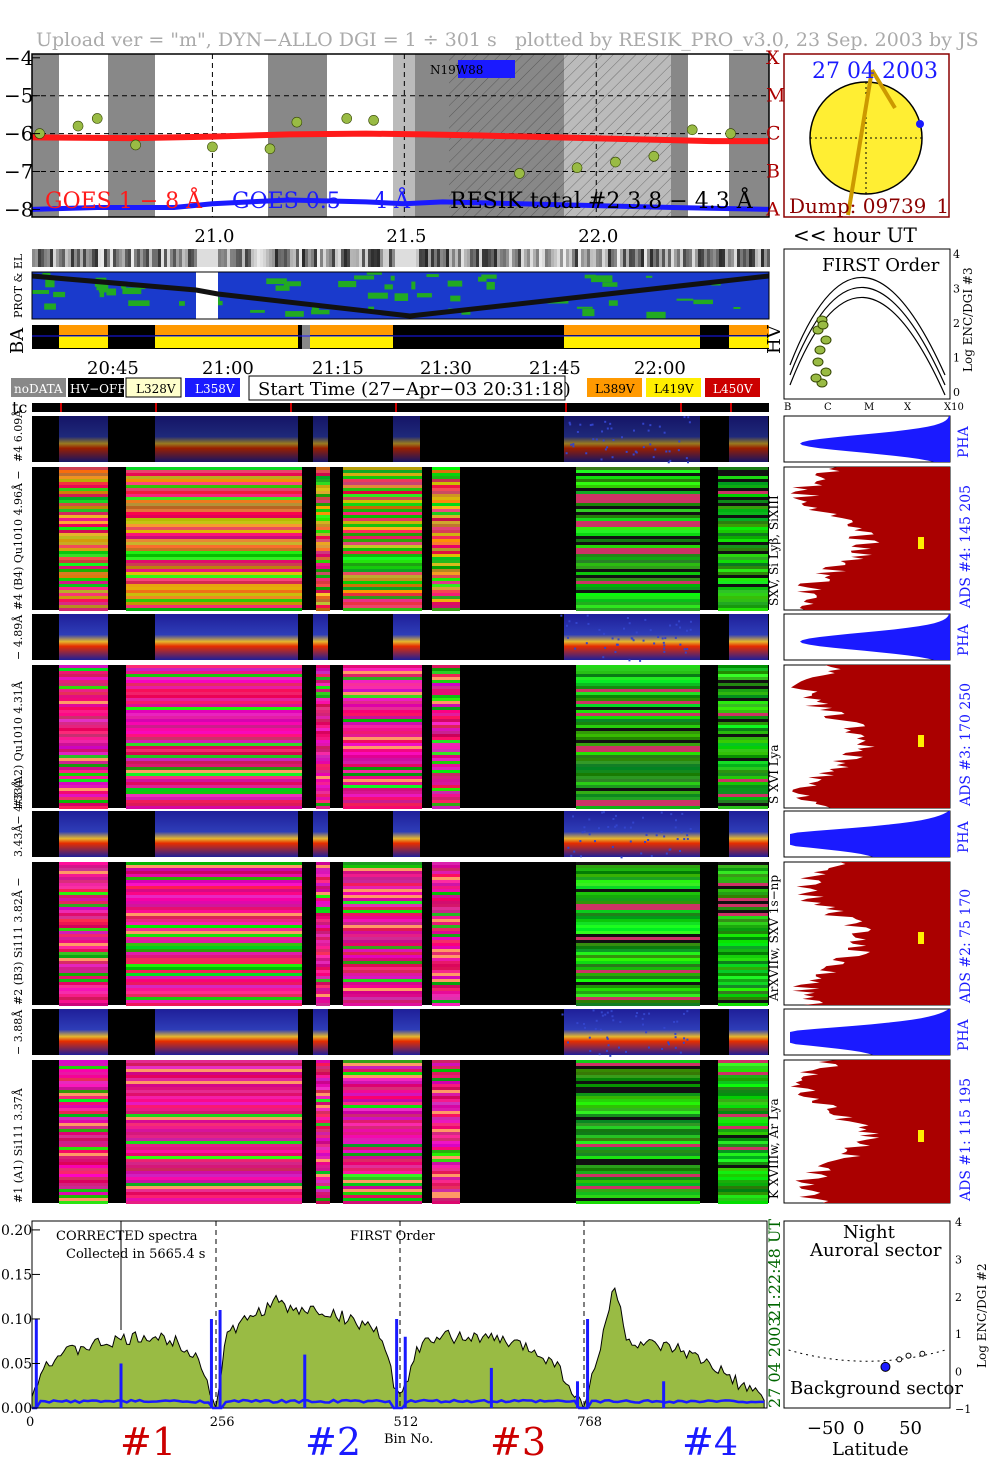 The image size is (1004, 1477). I want to click on resik-point, so click(78, 126).